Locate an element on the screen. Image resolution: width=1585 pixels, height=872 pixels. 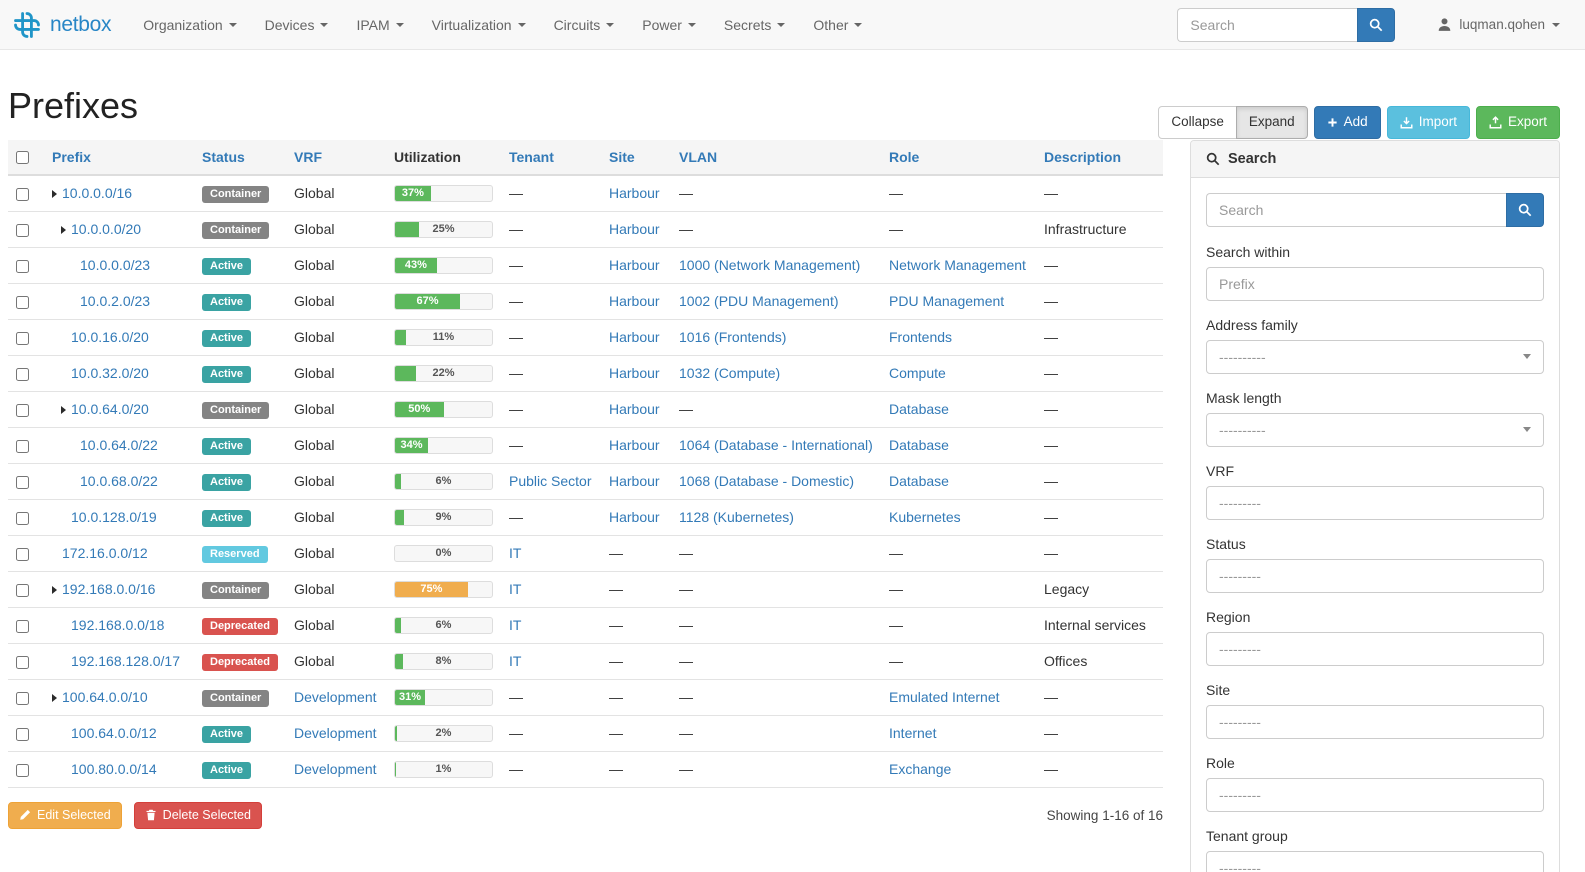
prefix-link: 100.64.0.0/12 is located at coordinates (114, 733).